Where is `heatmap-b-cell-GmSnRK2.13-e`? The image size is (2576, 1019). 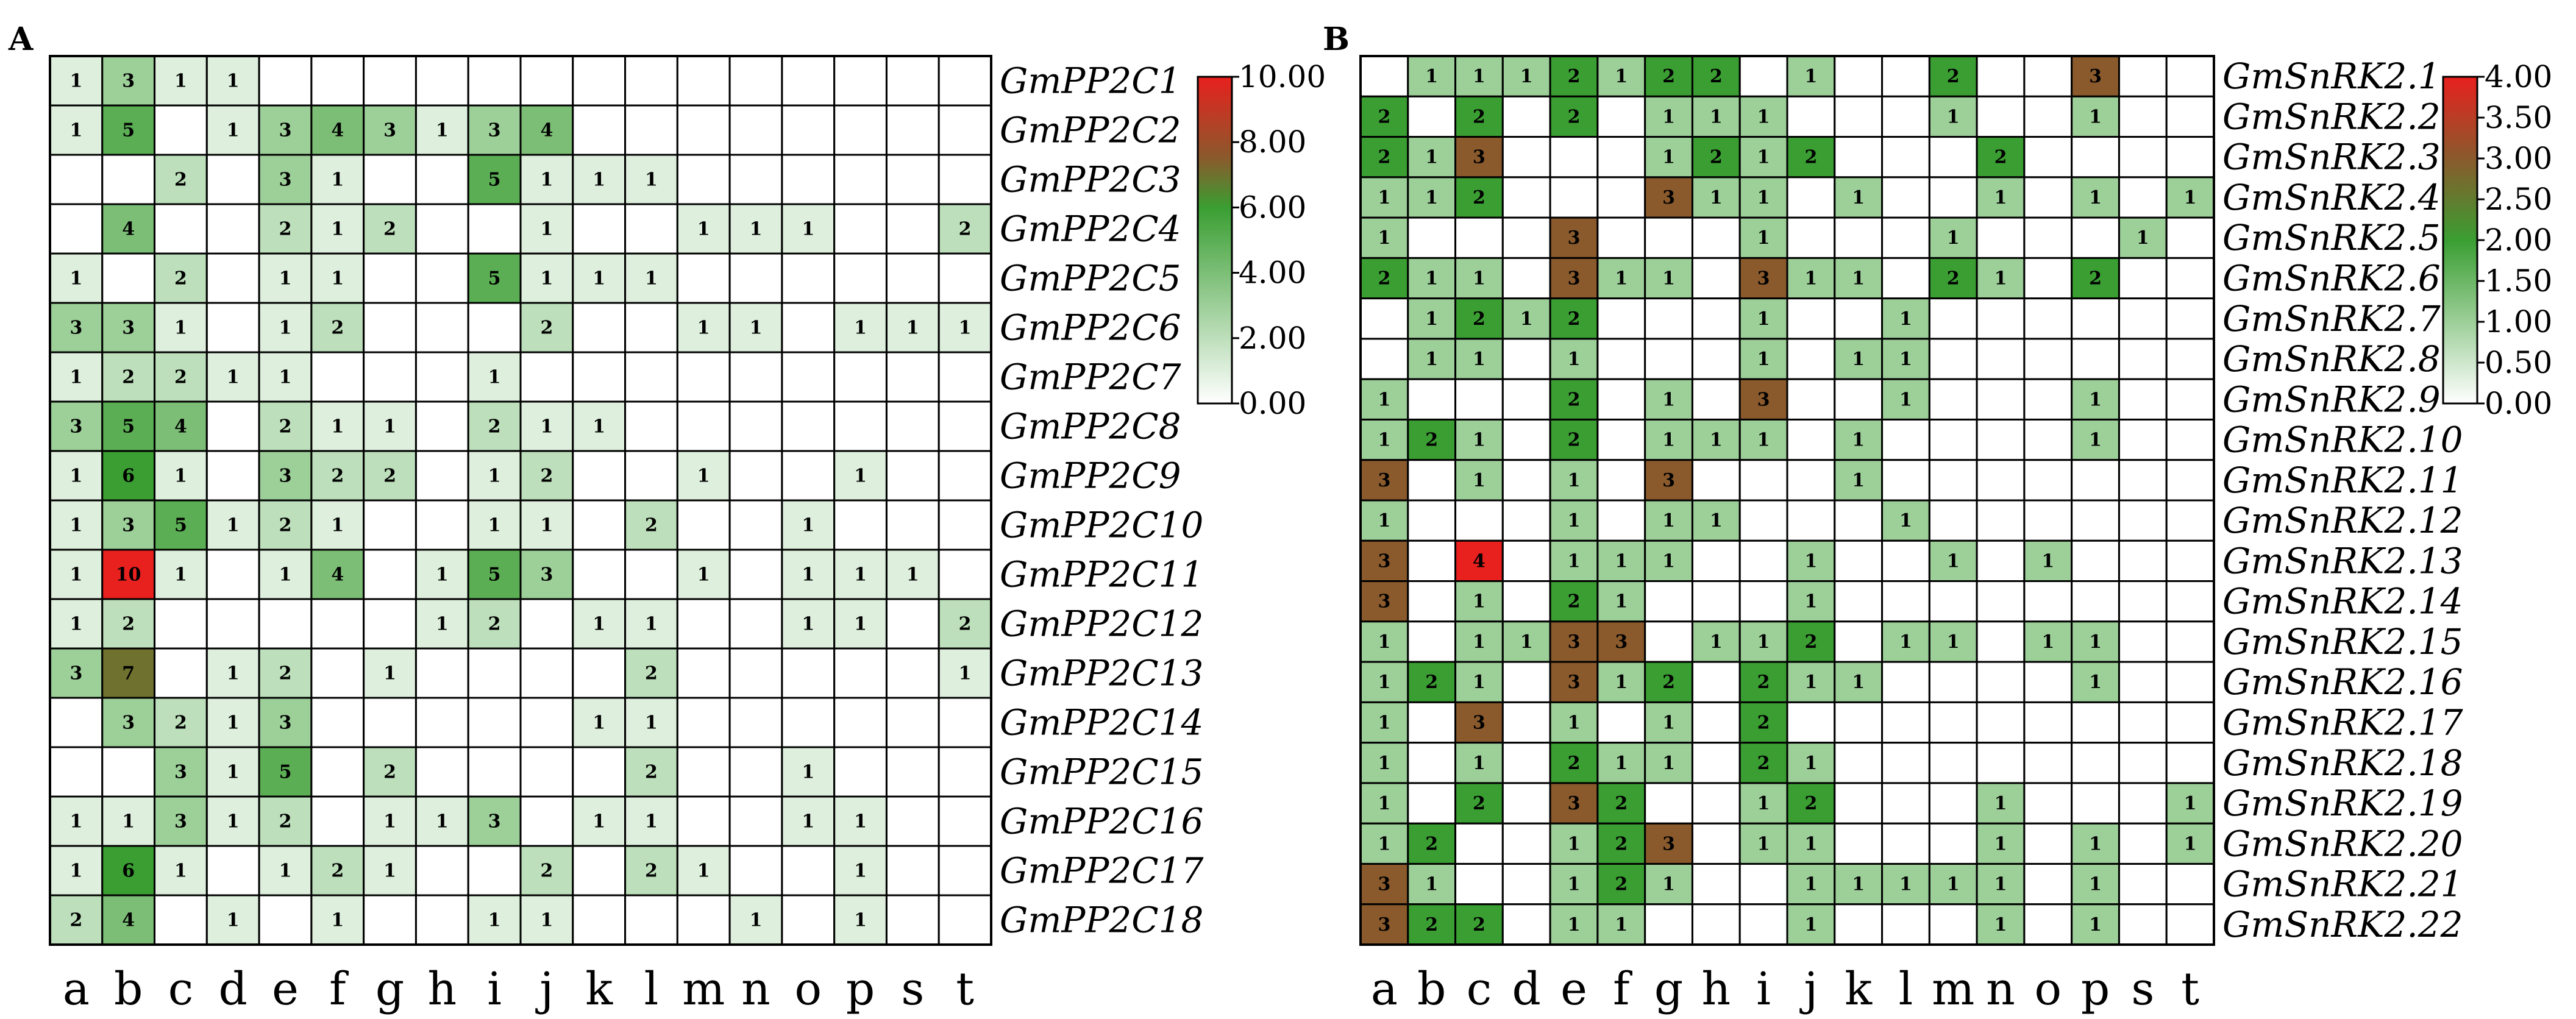
heatmap-b-cell-GmSnRK2.13-e is located at coordinates (1574, 561).